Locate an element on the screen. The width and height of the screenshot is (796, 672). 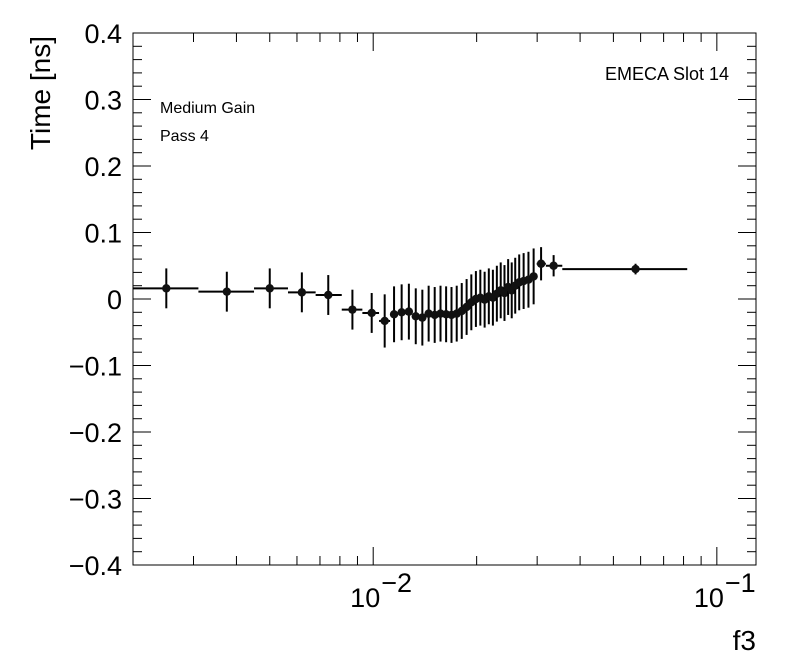
y-tick-label: −0.4 is located at coordinates (95, 566).